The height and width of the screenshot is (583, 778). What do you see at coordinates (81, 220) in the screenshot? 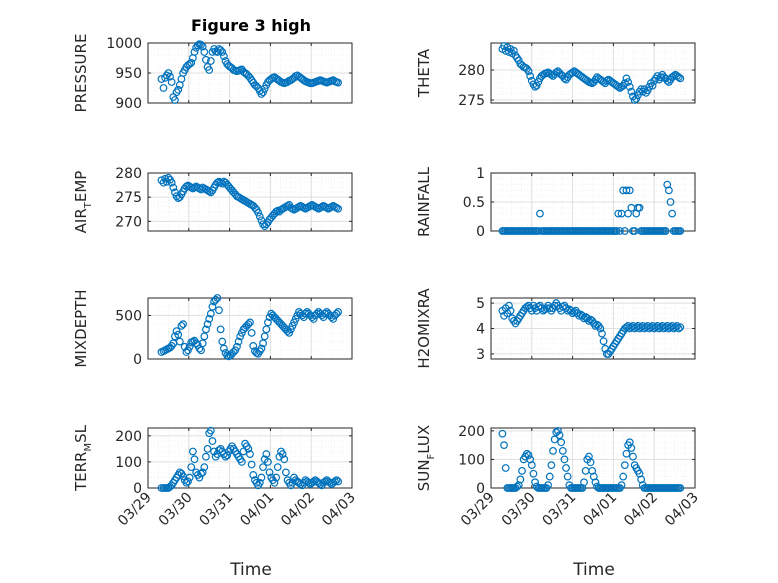
I see `y-axis-label-text: AIR` at bounding box center [81, 220].